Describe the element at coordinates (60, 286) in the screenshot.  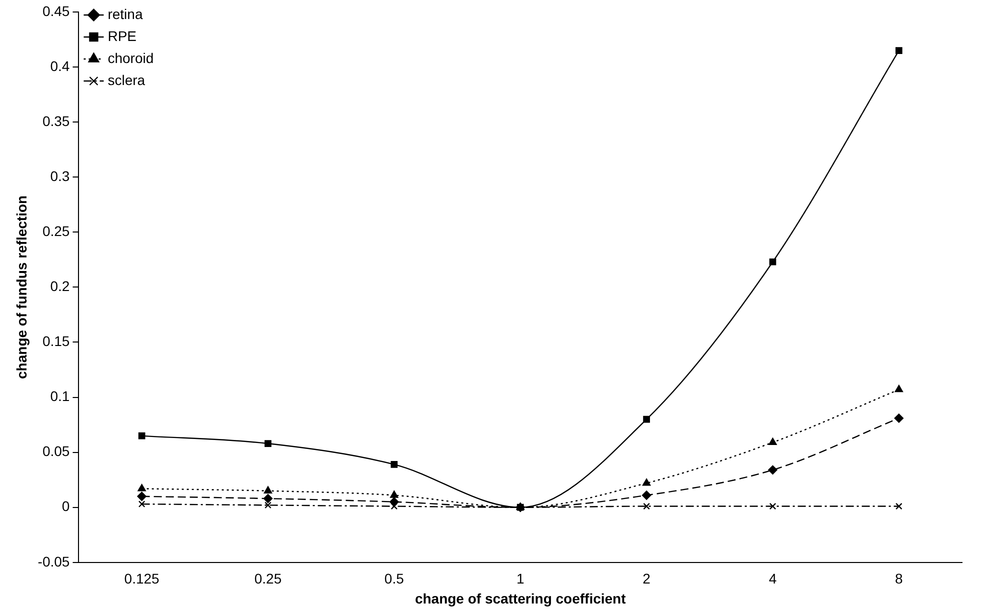
I see `y-tick-label: 0.2` at that location.